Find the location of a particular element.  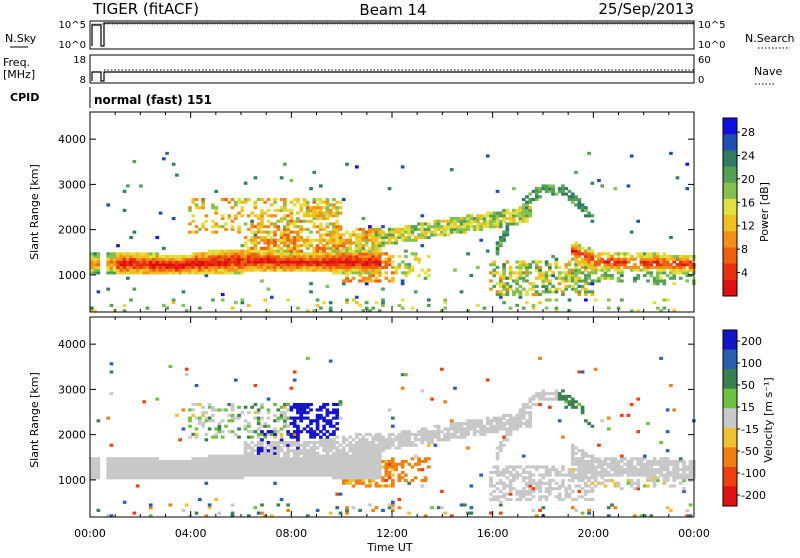

power-colorbar-swatch is located at coordinates (730, 256).